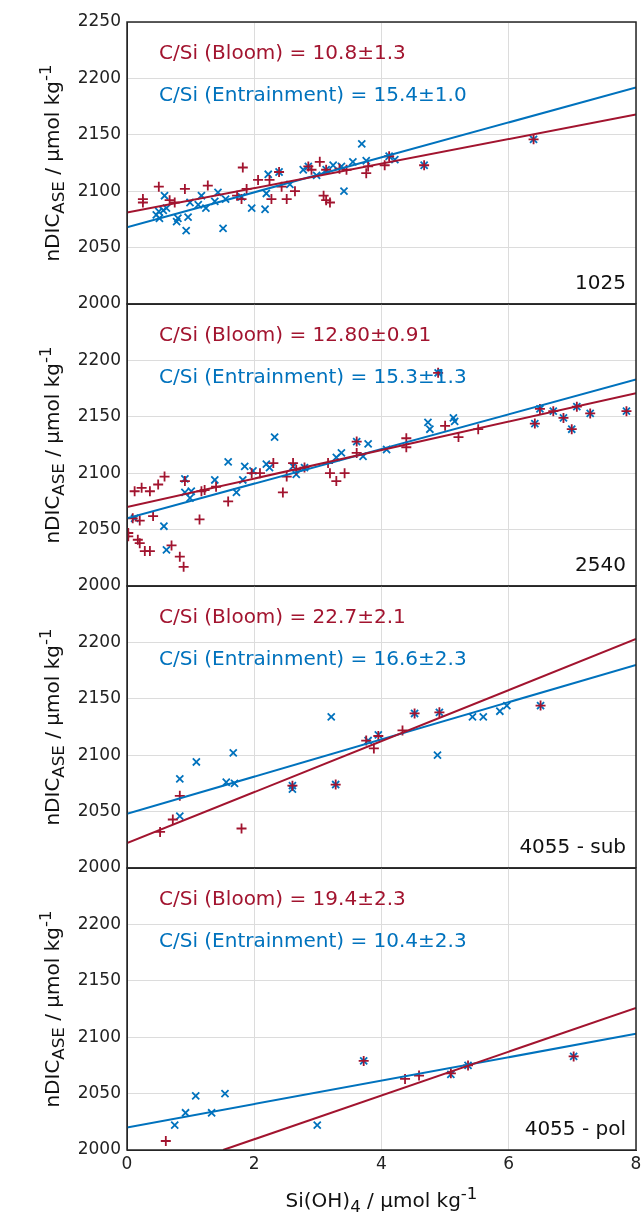 The height and width of the screenshot is (1232, 643). What do you see at coordinates (282, 52) in the screenshot?
I see `annotation: C/Si (Bloom) = 10.8±1.3` at bounding box center [282, 52].